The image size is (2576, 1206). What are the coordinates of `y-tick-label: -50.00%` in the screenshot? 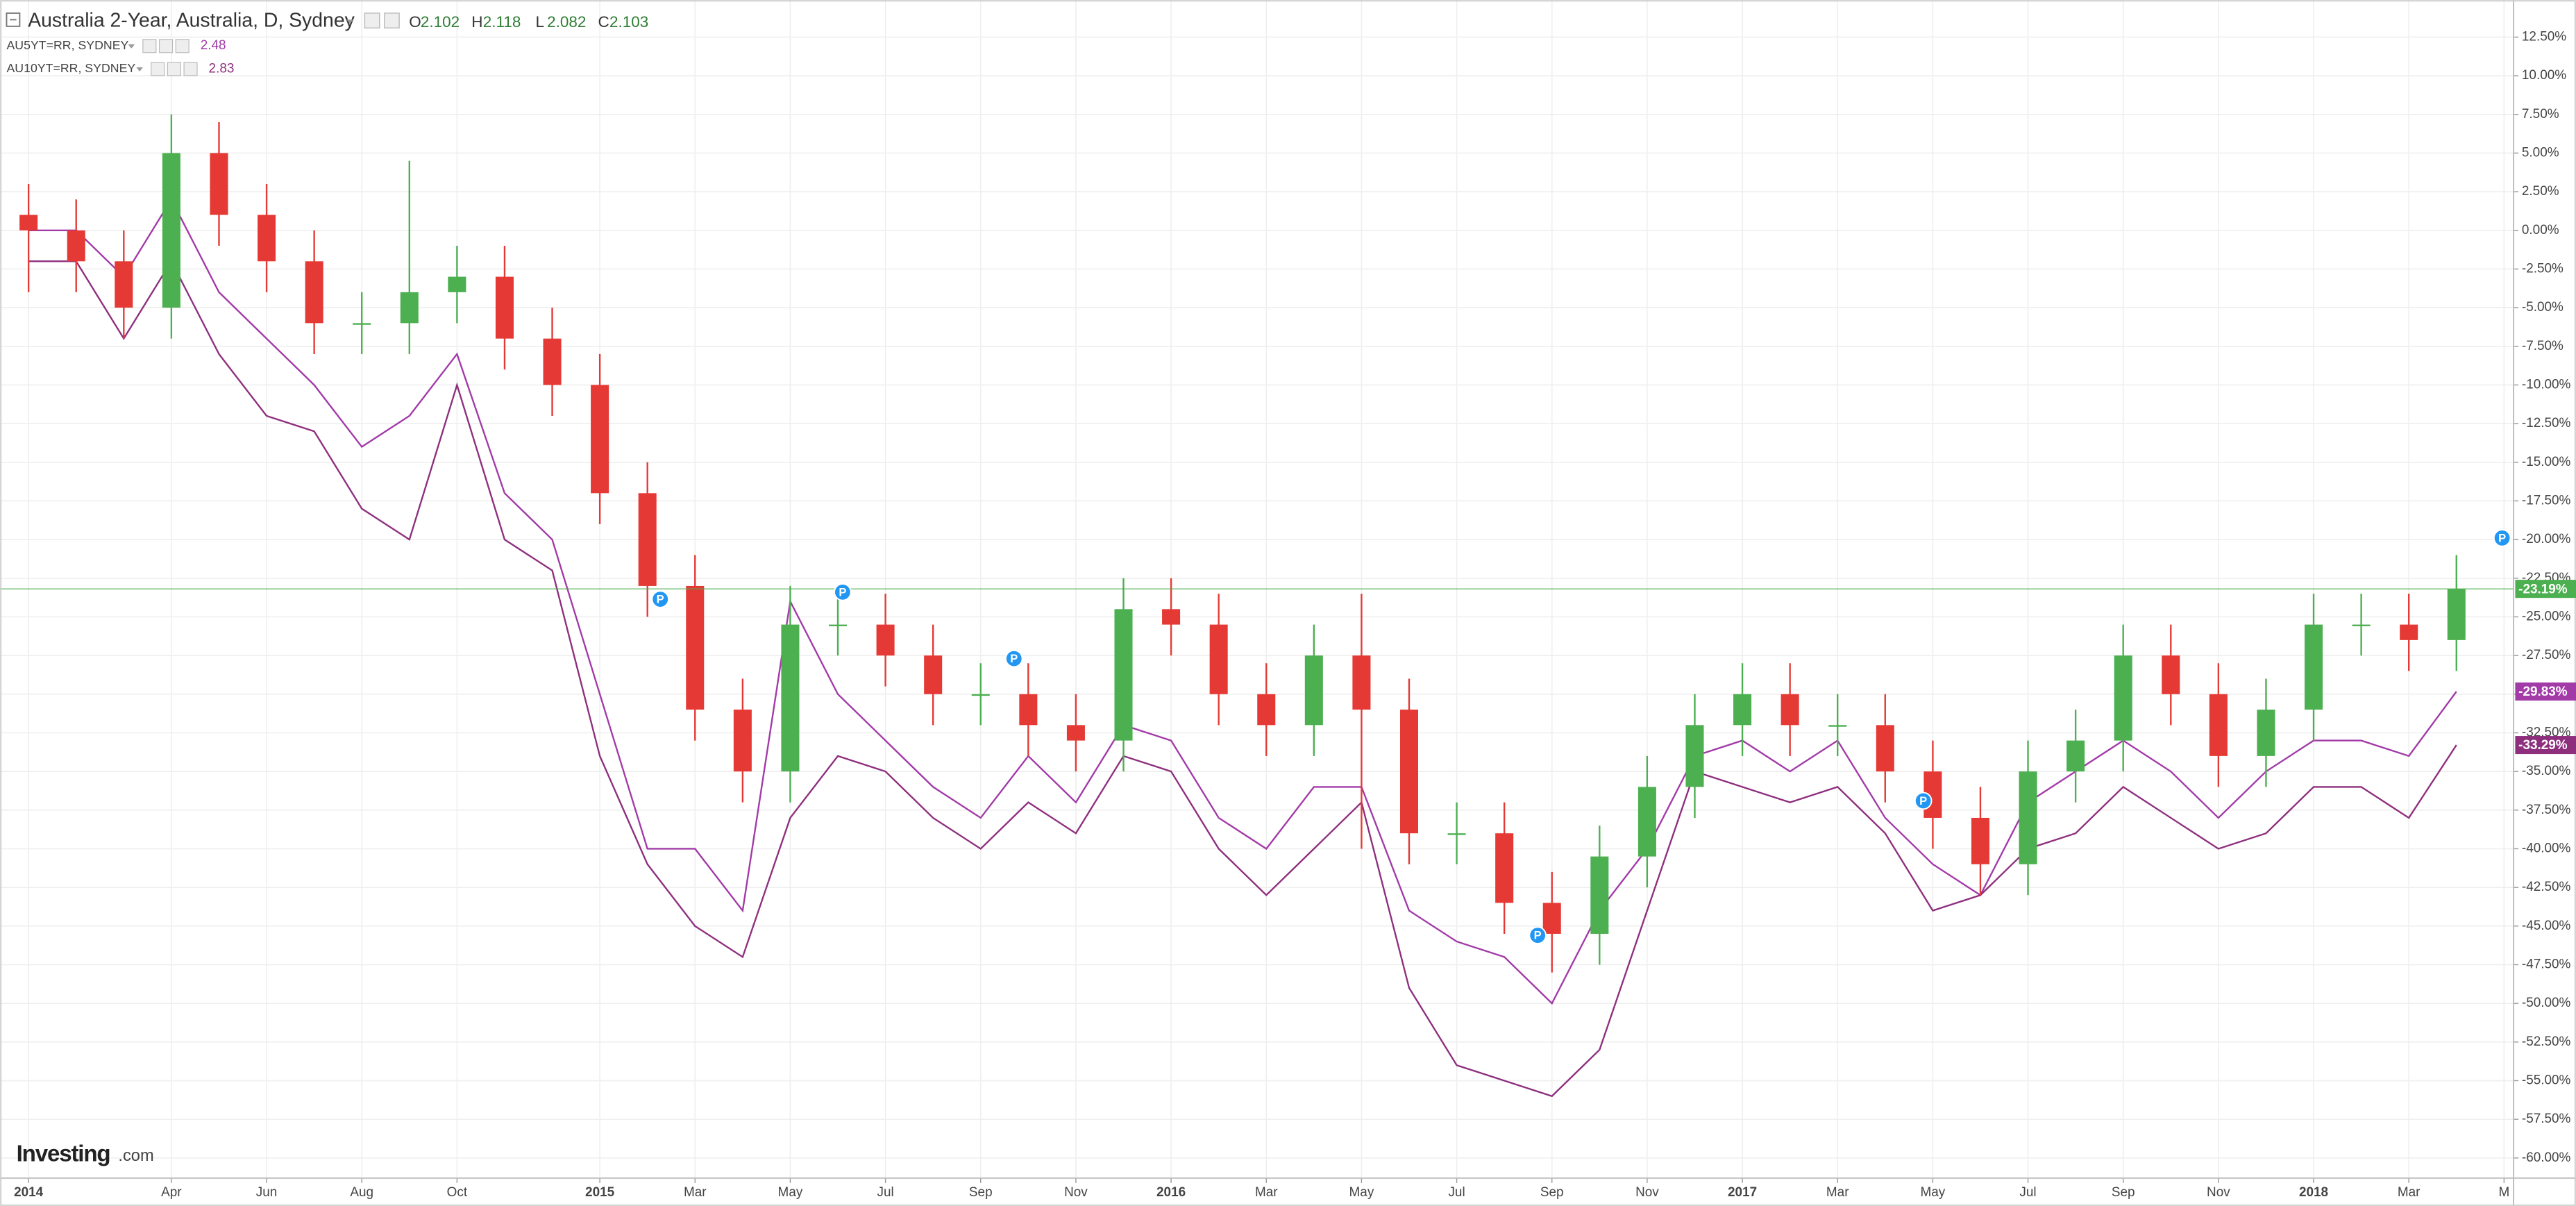 It's located at (2546, 1003).